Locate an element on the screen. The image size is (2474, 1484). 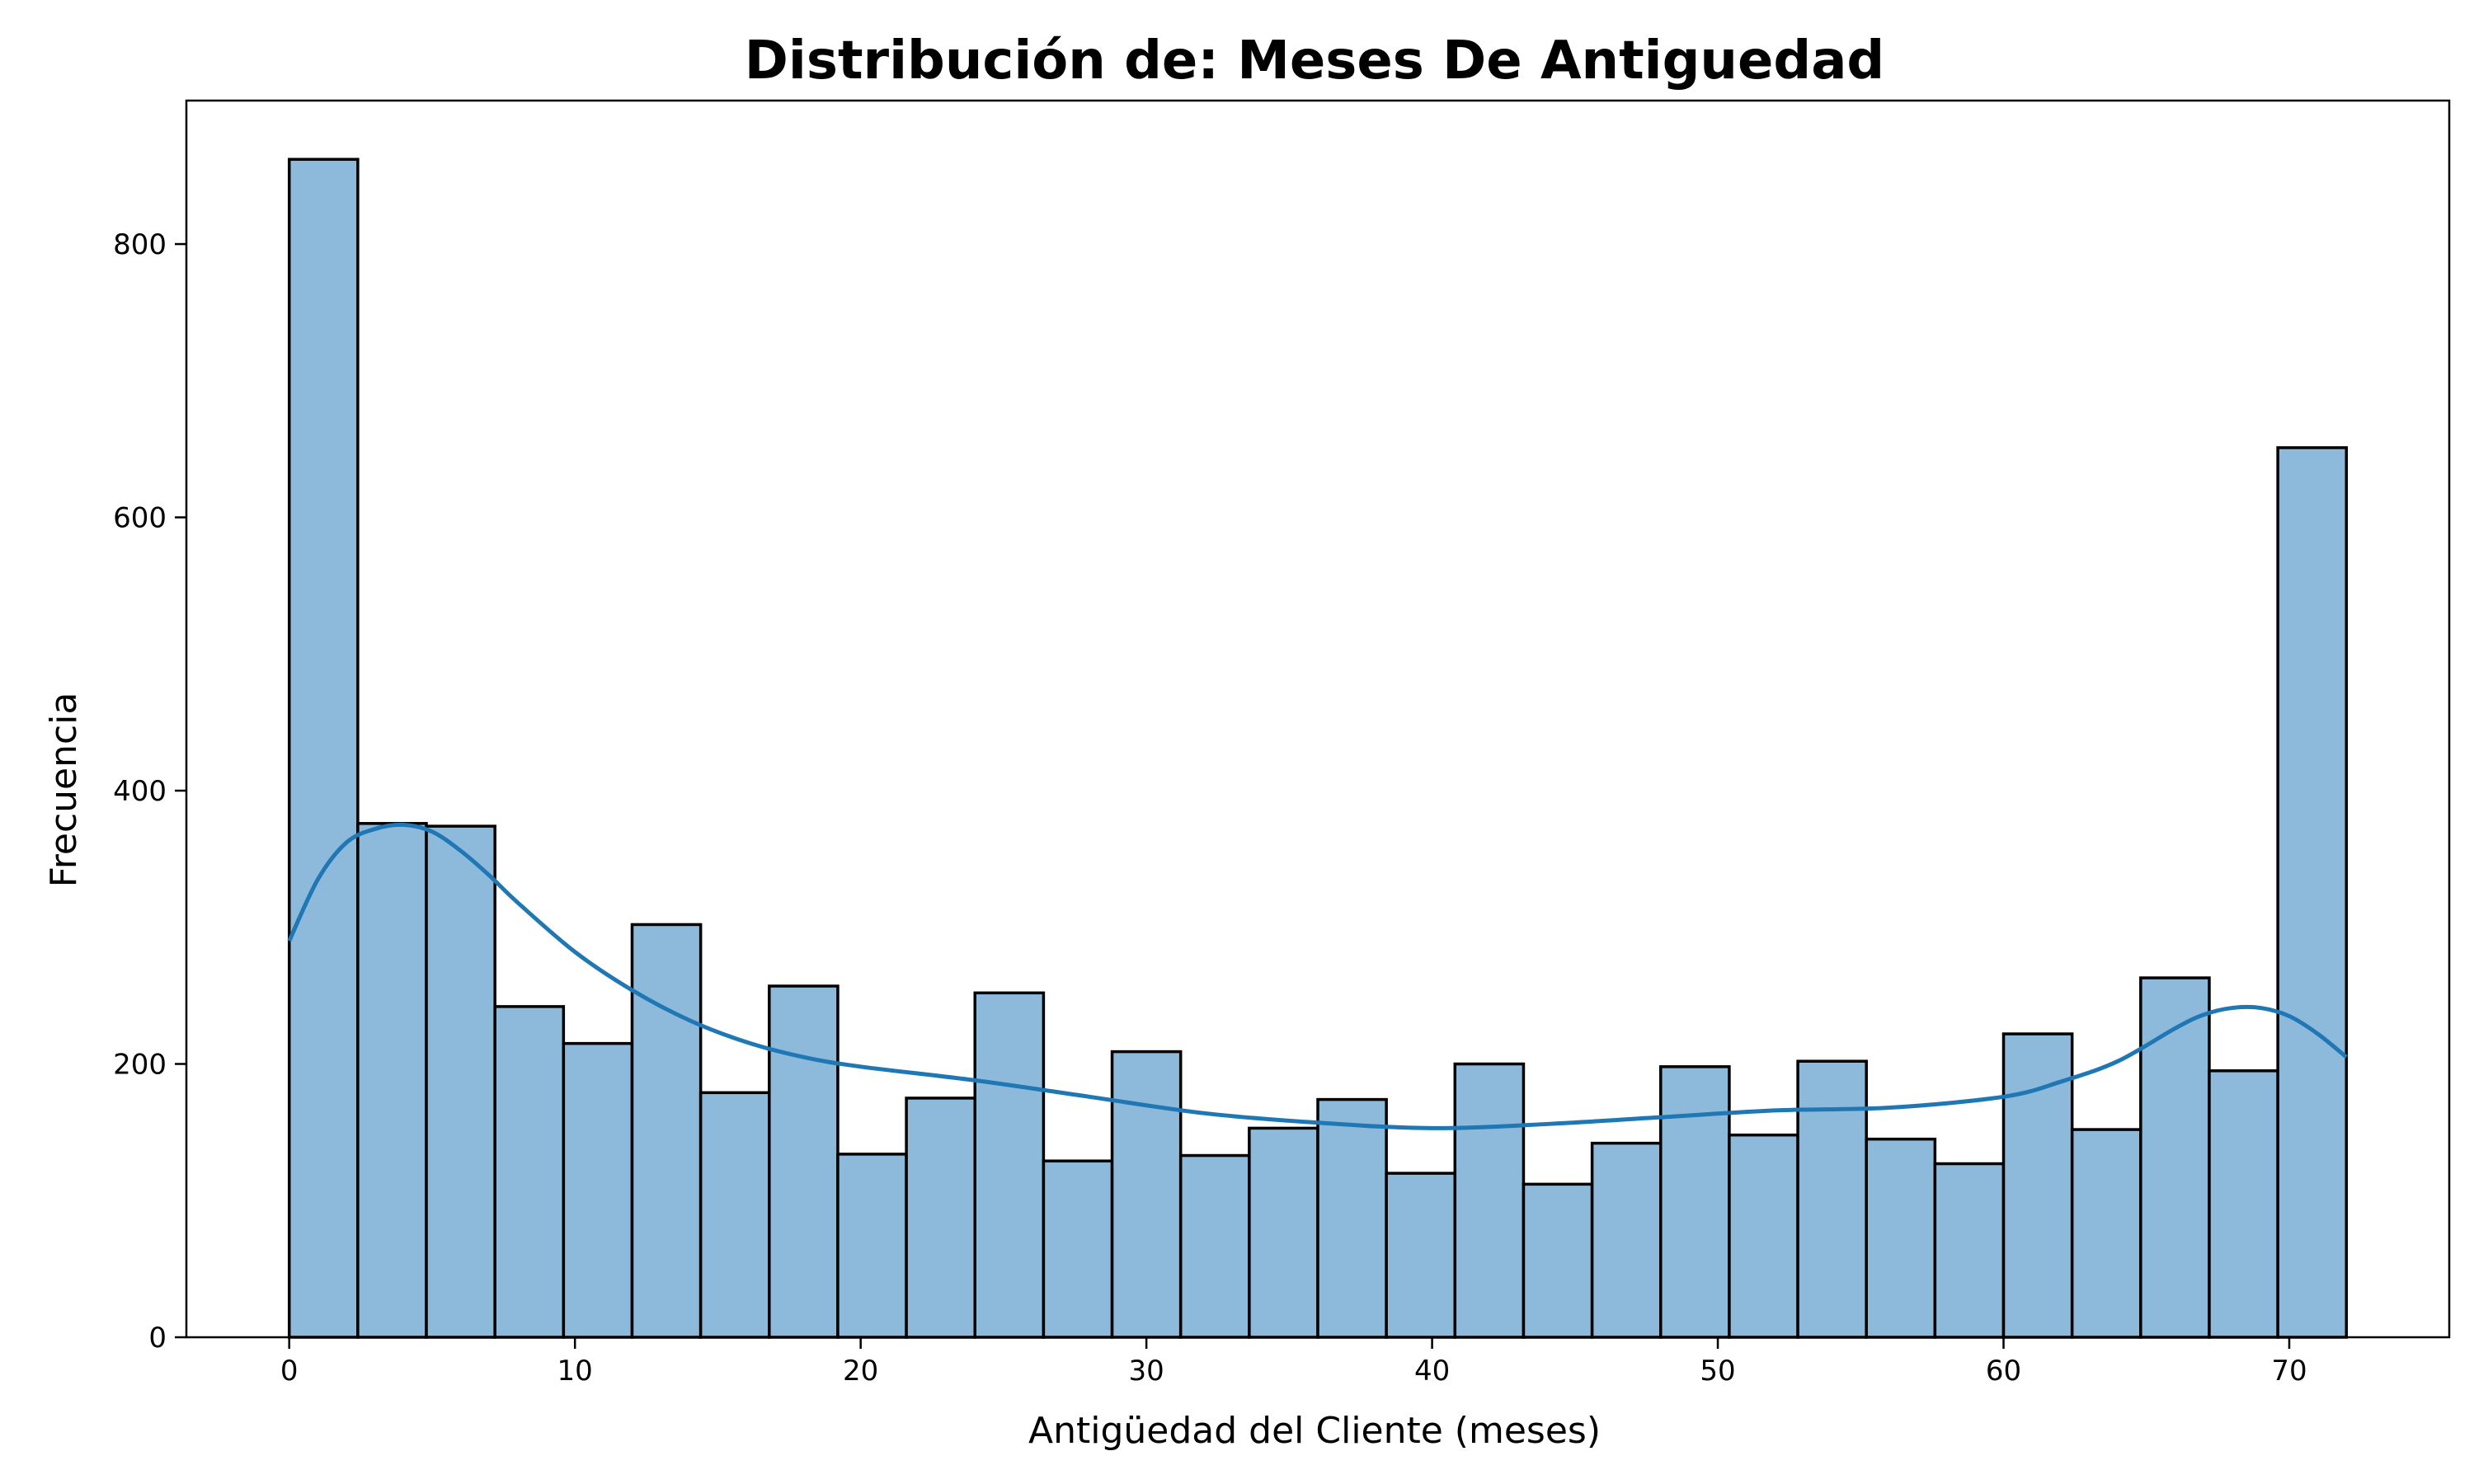
y-axis-ticks: 0 200 400 600 800 is located at coordinates (149, 791).